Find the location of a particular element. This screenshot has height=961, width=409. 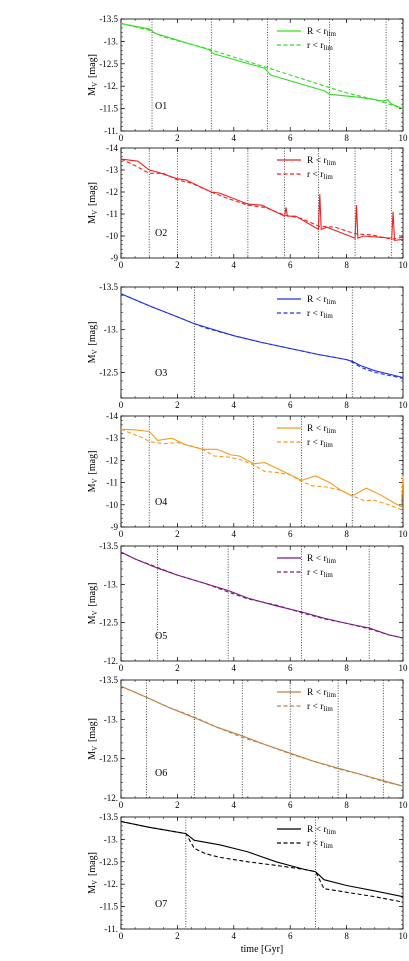

x-axis-label: time [Gyr] is located at coordinates (262, 949).